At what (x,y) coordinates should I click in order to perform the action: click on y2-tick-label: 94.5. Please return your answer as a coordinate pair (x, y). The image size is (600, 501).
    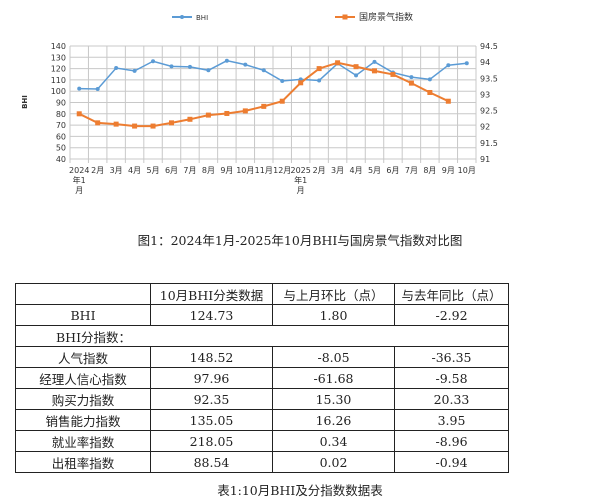
    Looking at the image, I should click on (489, 46).